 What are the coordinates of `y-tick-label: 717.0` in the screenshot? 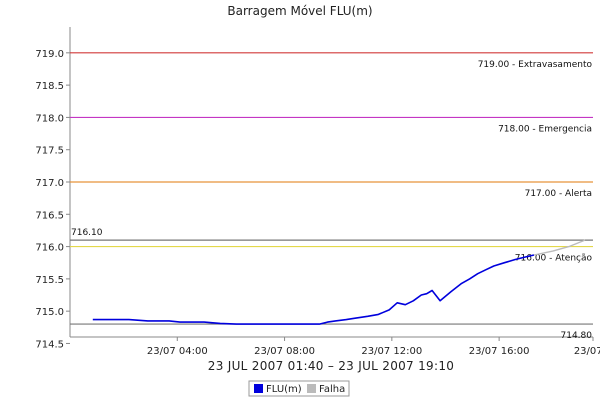 It's located at (49, 183).